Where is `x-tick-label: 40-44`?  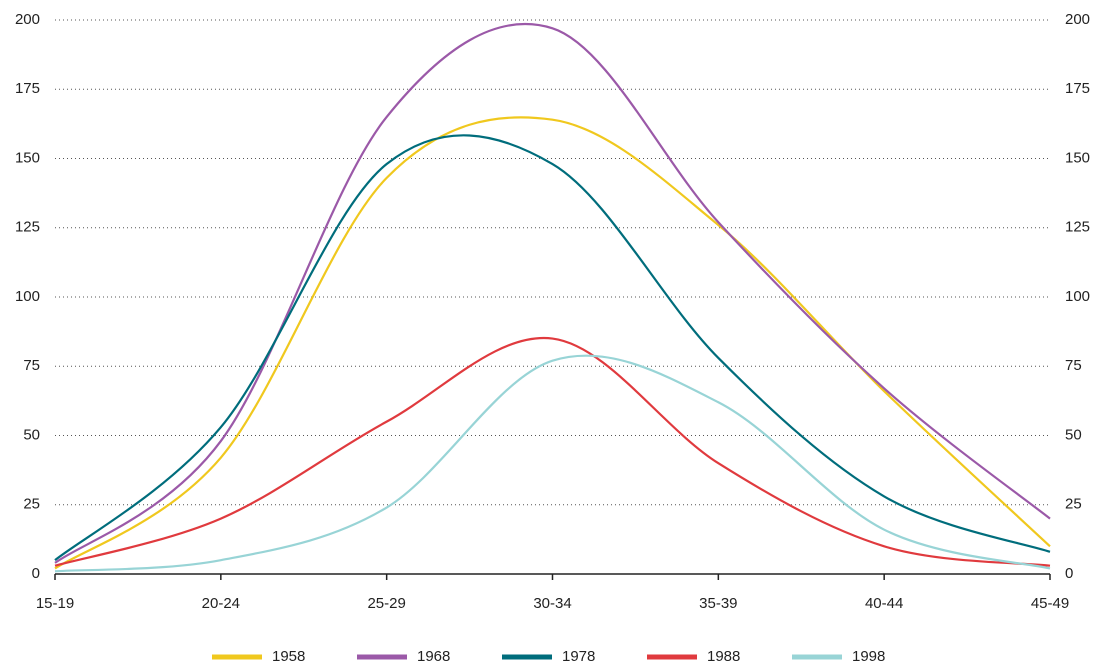
x-tick-label: 40-44 is located at coordinates (884, 603).